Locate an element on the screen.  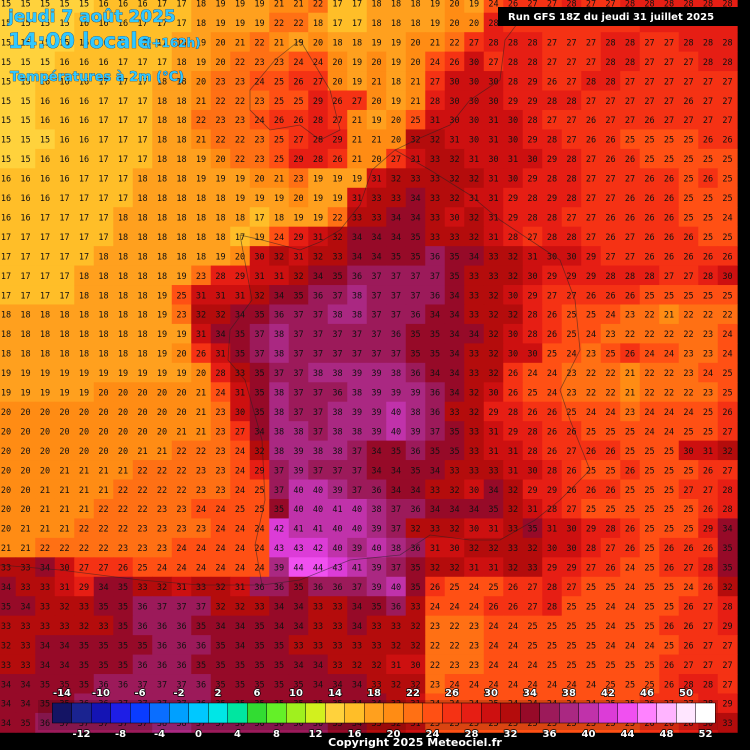
temperature-value: 16 is located at coordinates (6, 199).